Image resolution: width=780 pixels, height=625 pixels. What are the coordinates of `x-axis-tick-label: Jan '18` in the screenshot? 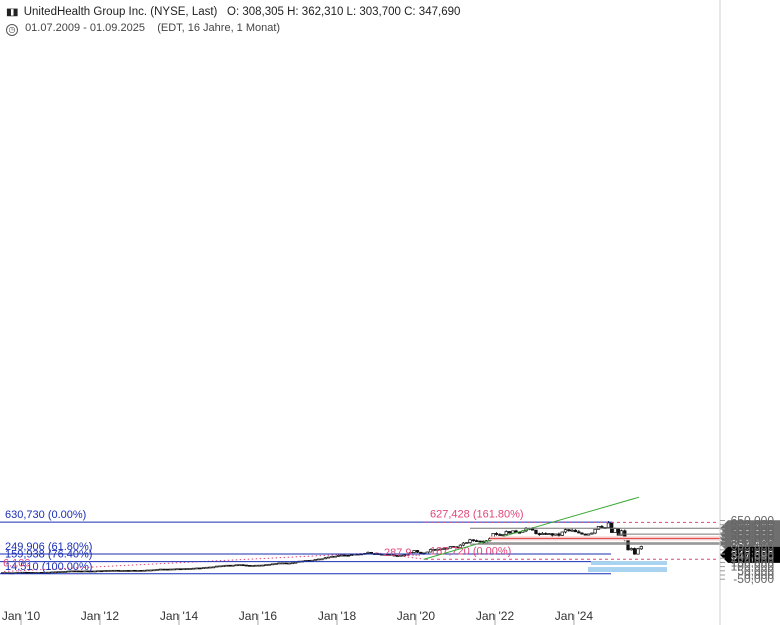 It's located at (337, 616).